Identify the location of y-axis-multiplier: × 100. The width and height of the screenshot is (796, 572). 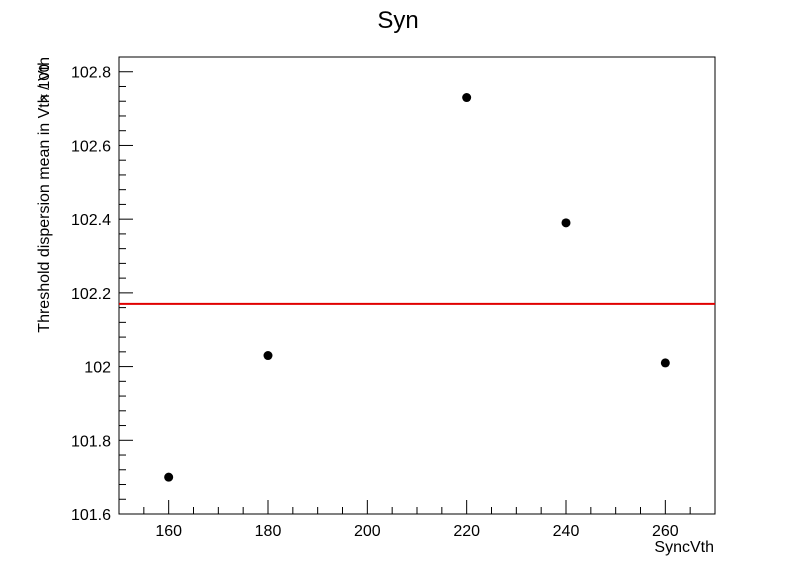
(44, 83).